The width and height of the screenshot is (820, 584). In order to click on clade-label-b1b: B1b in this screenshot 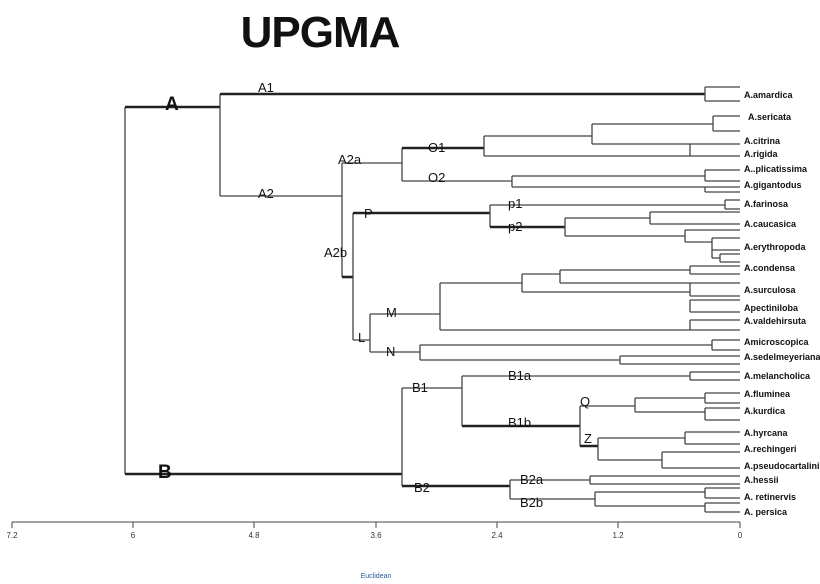, I will do `click(519, 422)`.